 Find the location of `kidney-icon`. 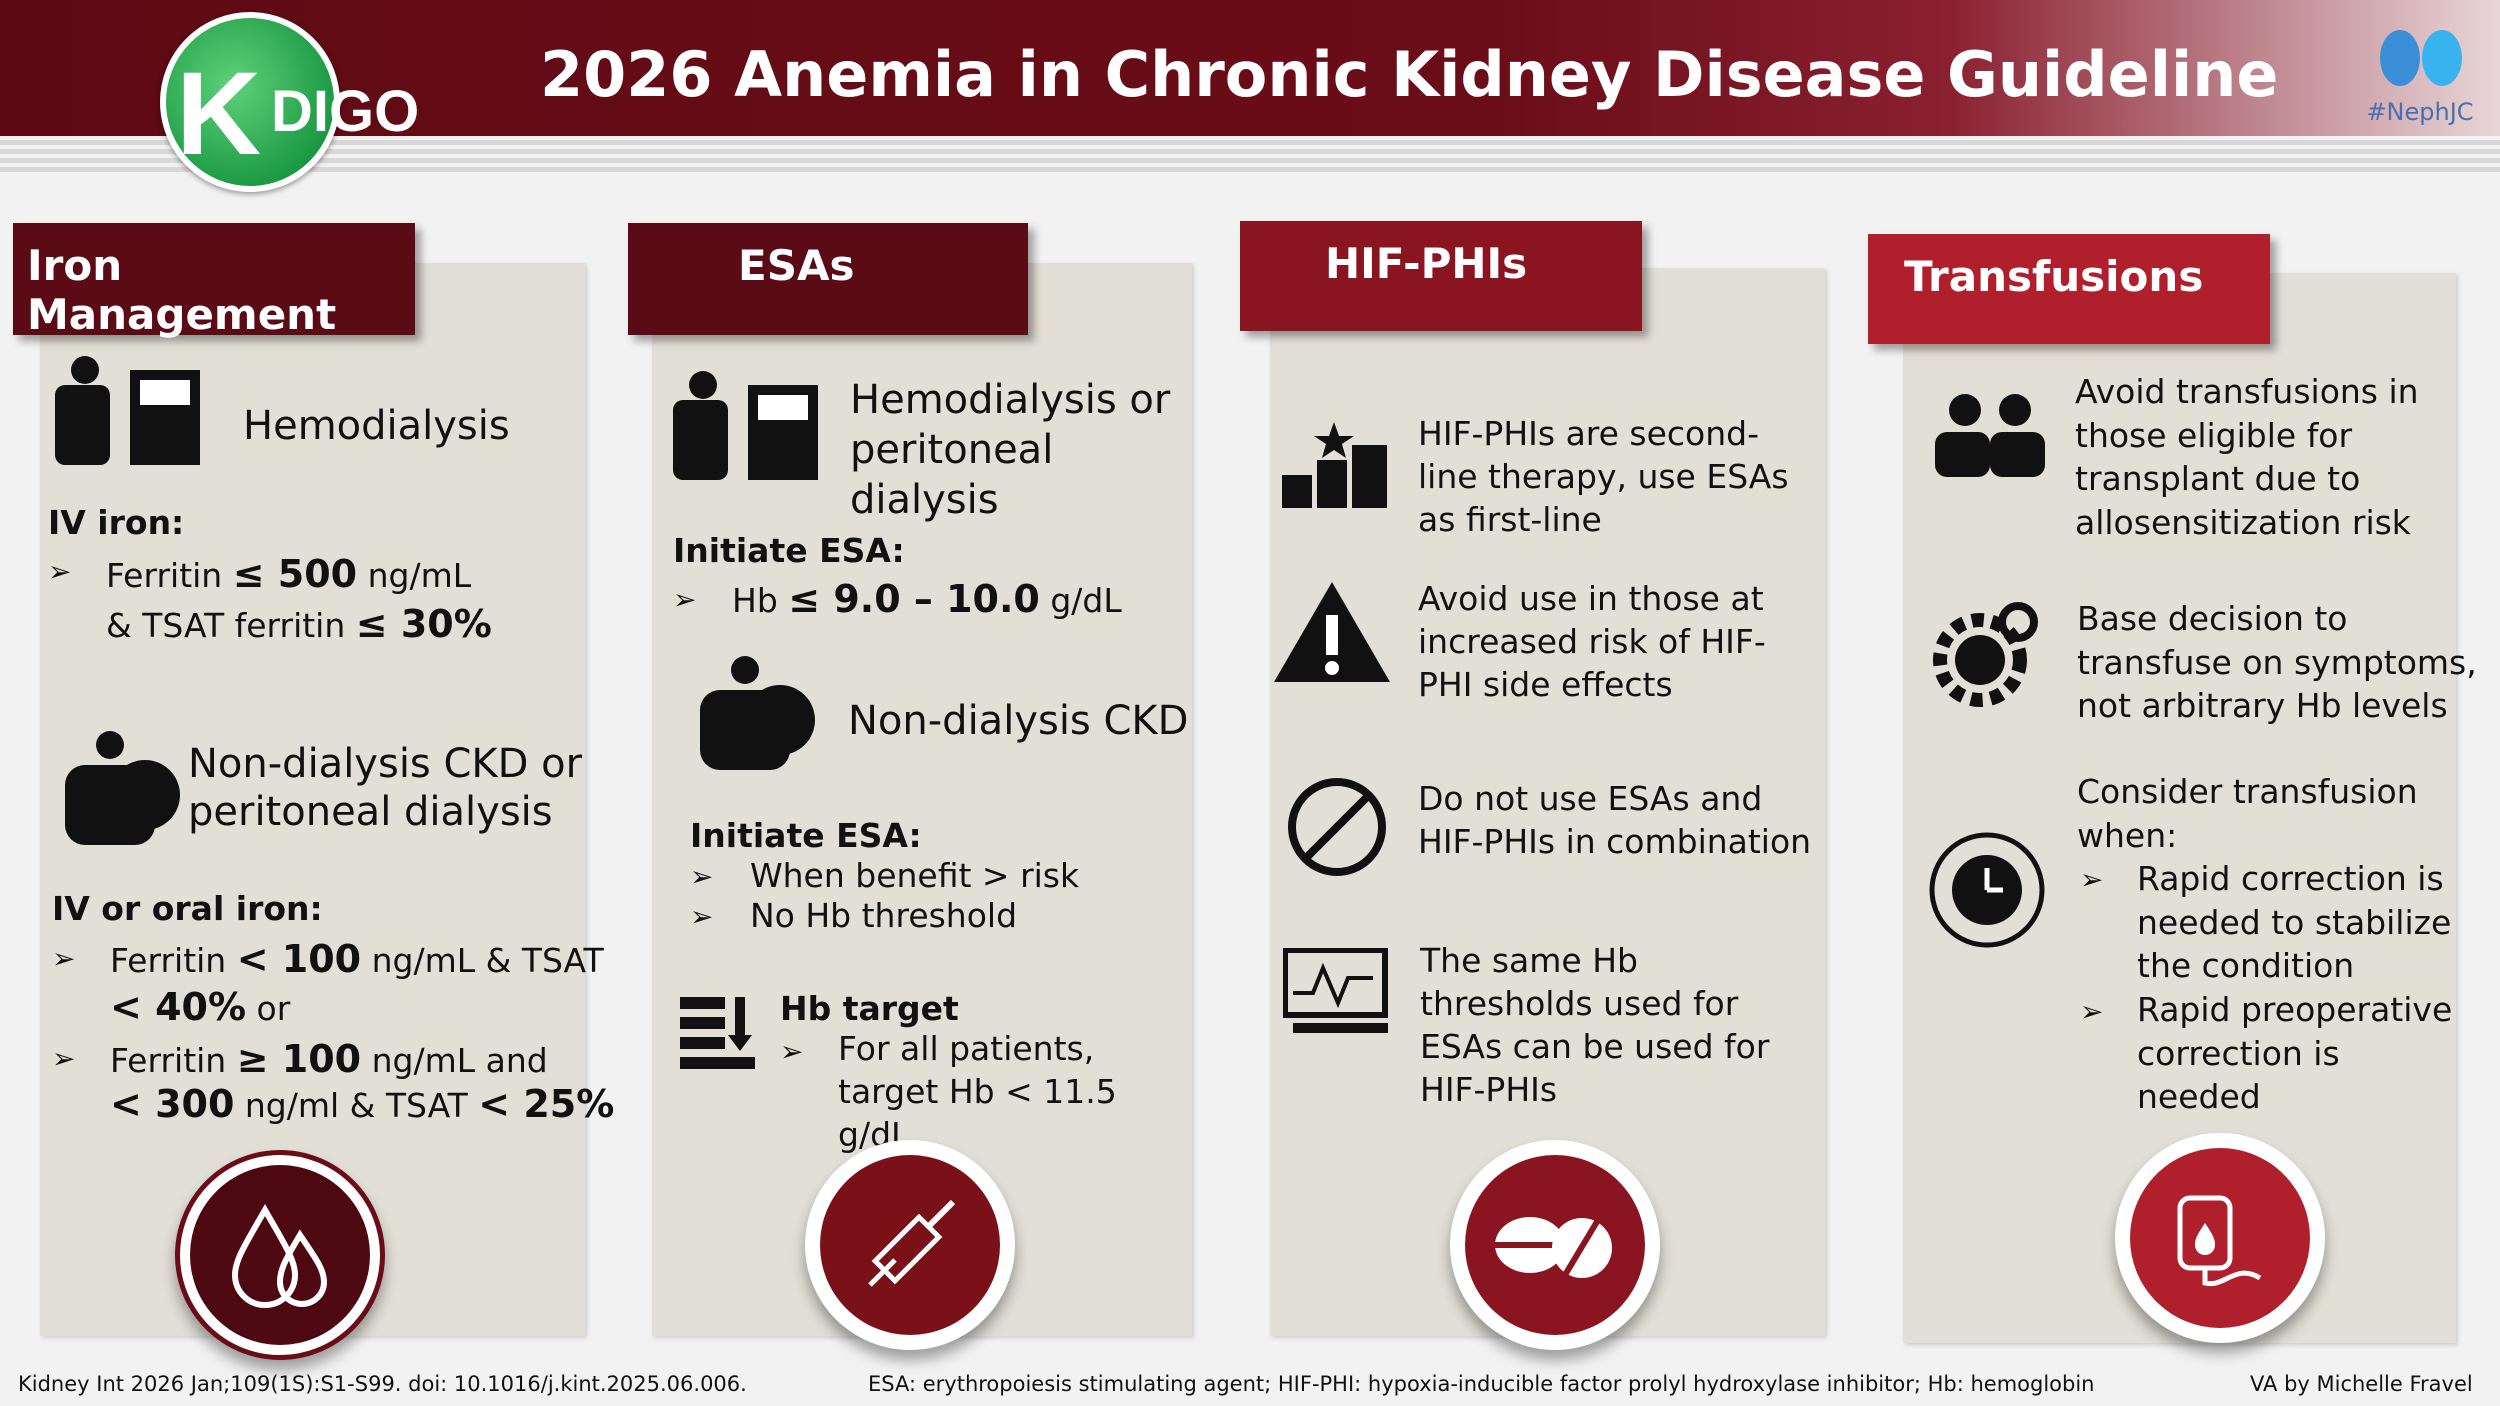

kidney-icon is located at coordinates (2421, 58).